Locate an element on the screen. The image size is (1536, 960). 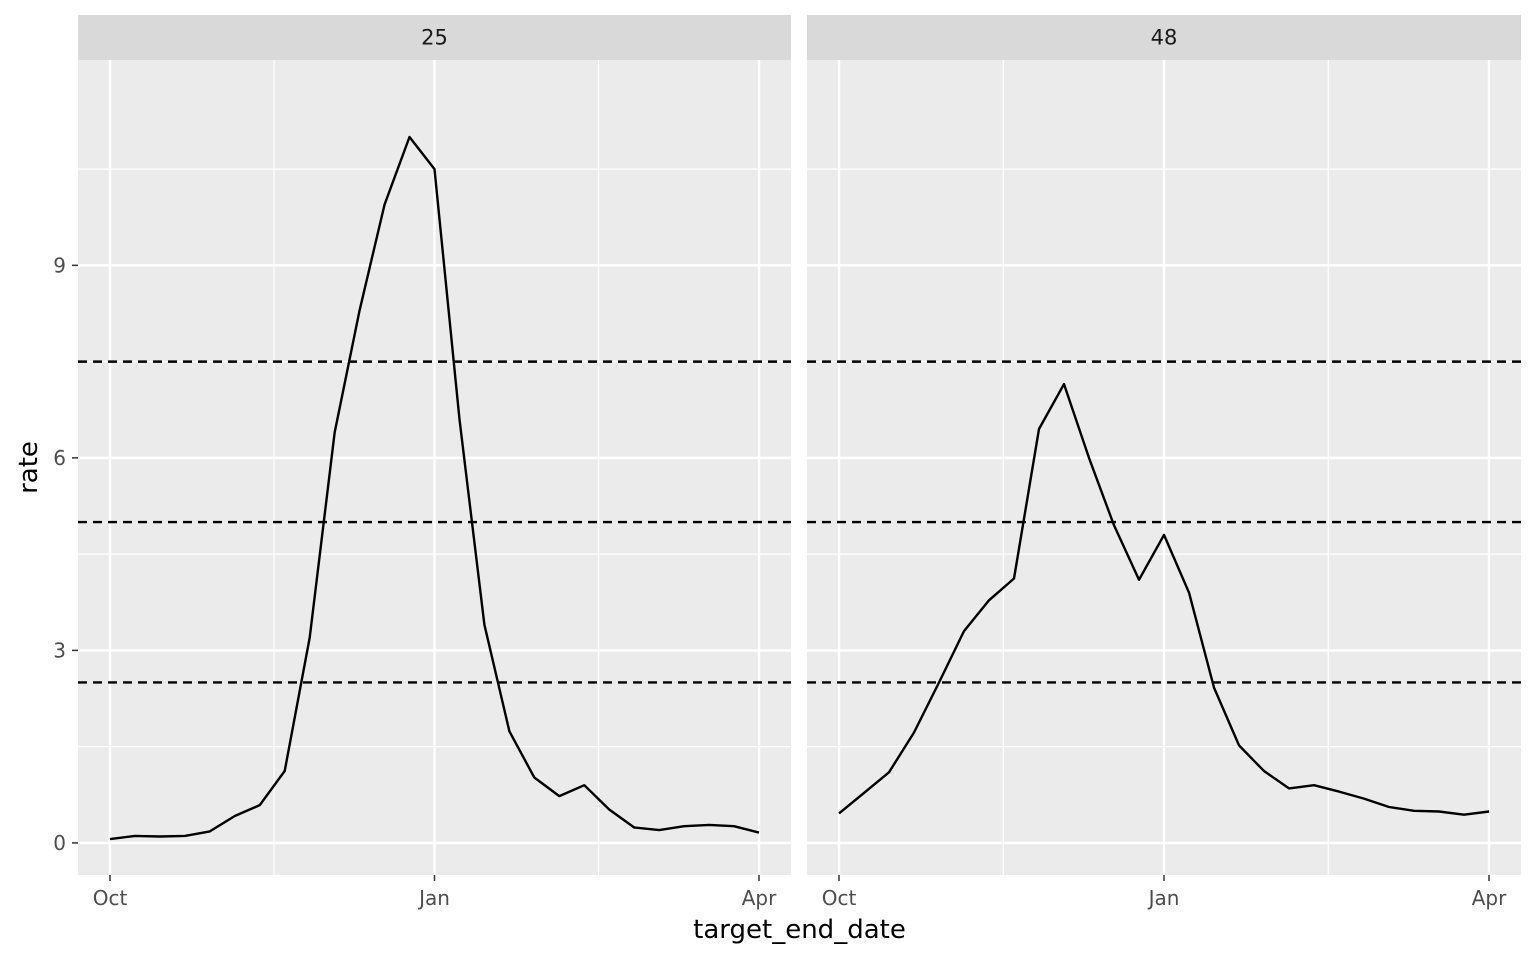
y-tick-label: 9 is located at coordinates (59, 265).